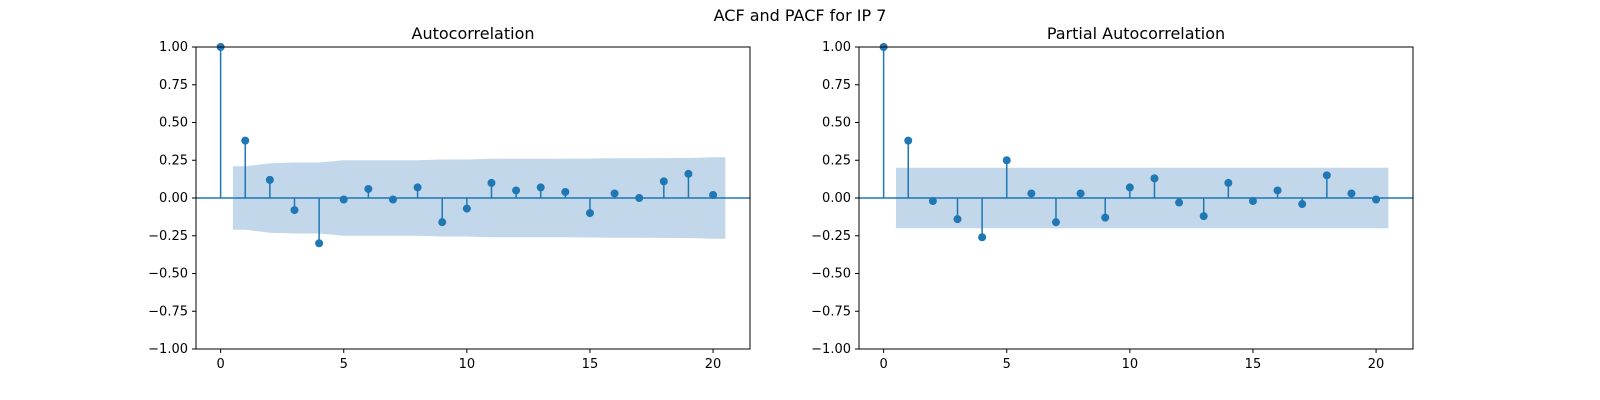  Describe the element at coordinates (473, 33) in the screenshot. I see `acf-title: Autocorrelation` at that location.